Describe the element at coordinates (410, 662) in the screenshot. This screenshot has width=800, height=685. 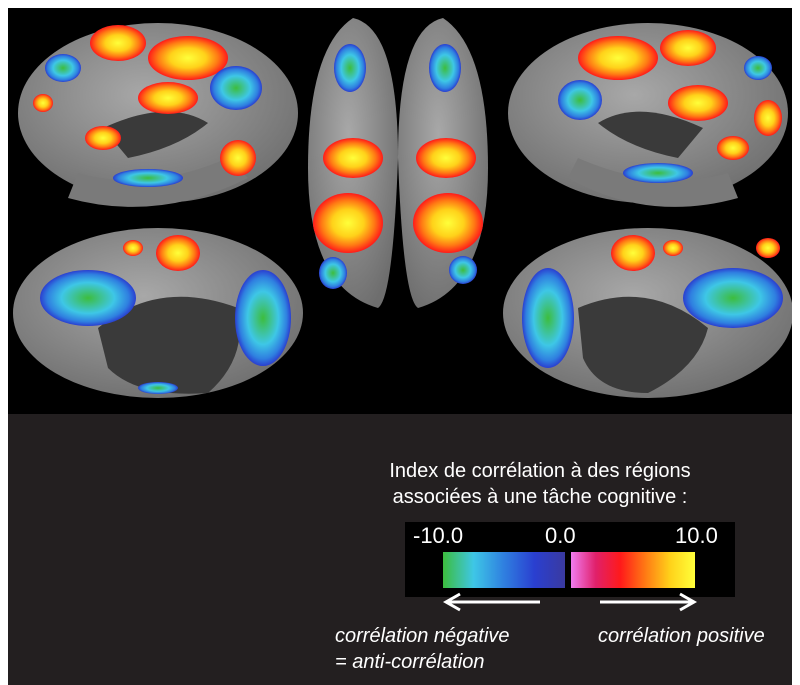
I see `anti-correlation-label: = anti-corrélation` at that location.